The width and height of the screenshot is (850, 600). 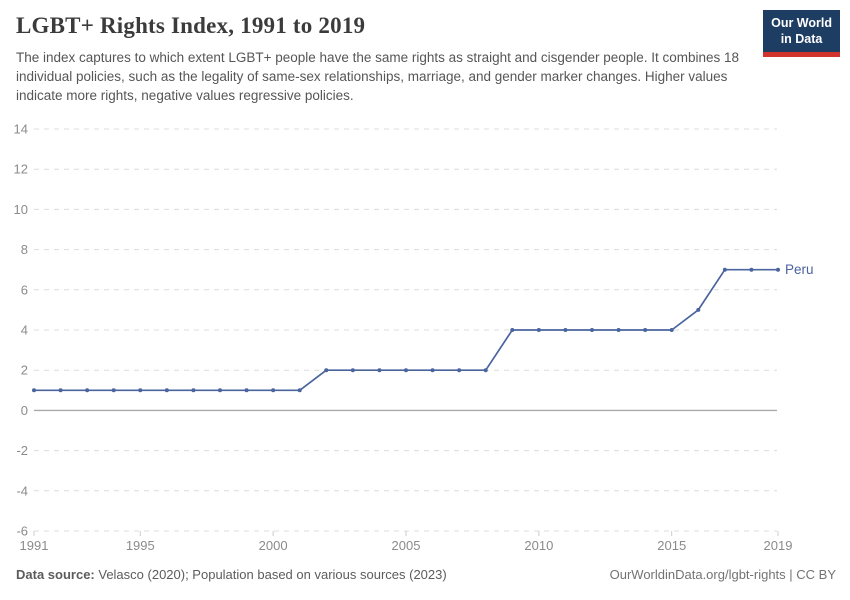 I want to click on x-tick-label: 2019, so click(x=778, y=545).